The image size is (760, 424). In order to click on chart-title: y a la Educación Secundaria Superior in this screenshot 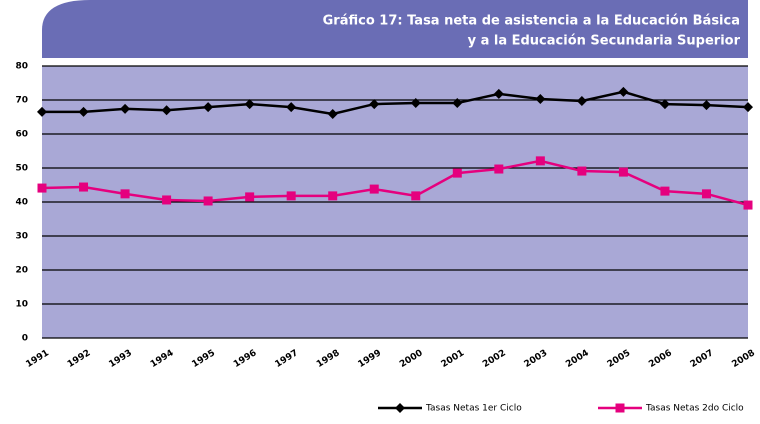, I will do `click(604, 41)`.